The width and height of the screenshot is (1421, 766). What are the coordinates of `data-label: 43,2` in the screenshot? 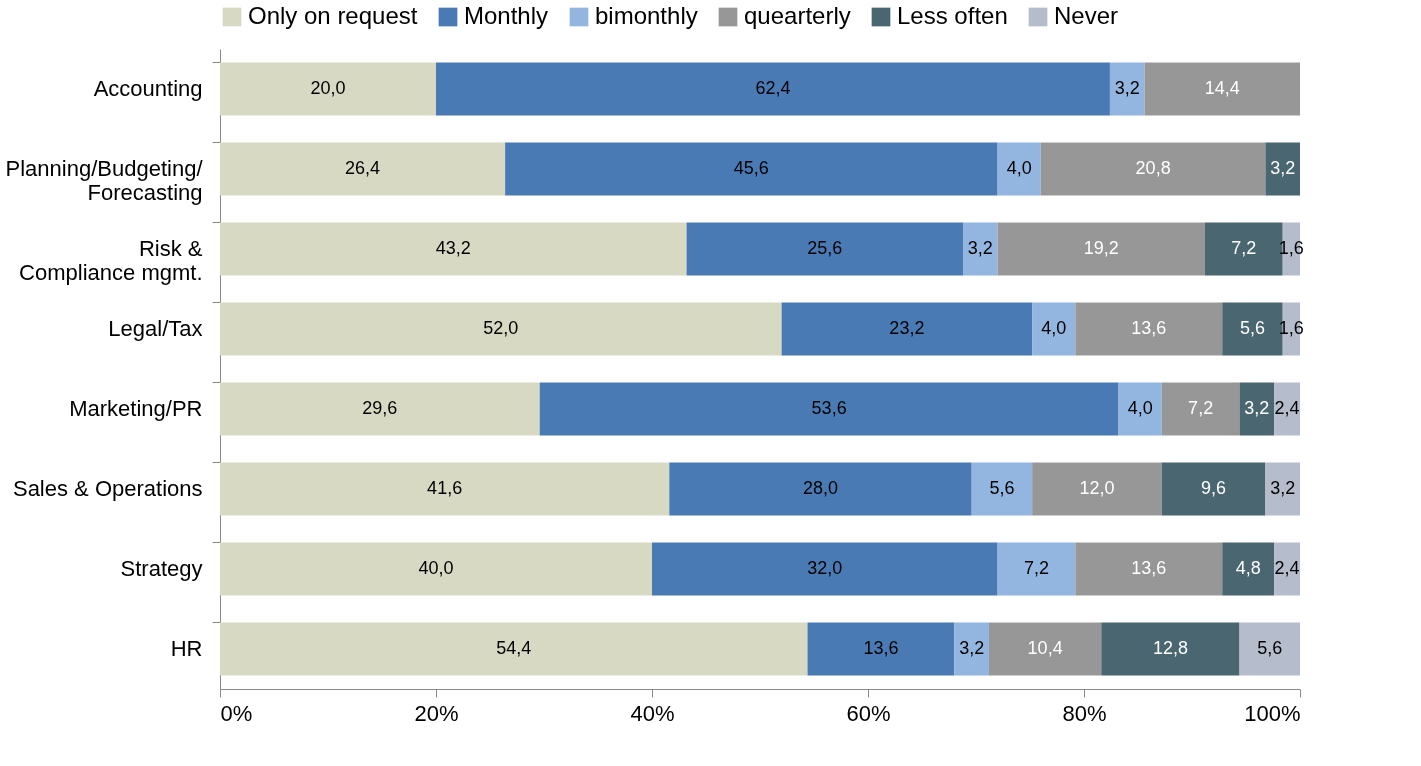 It's located at (453, 248).